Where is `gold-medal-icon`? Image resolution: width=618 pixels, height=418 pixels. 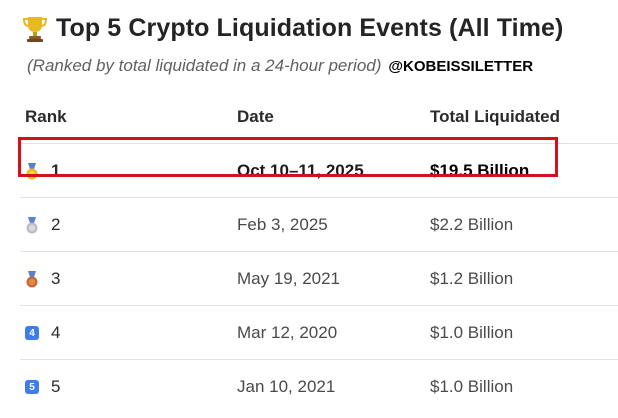 gold-medal-icon is located at coordinates (32, 170).